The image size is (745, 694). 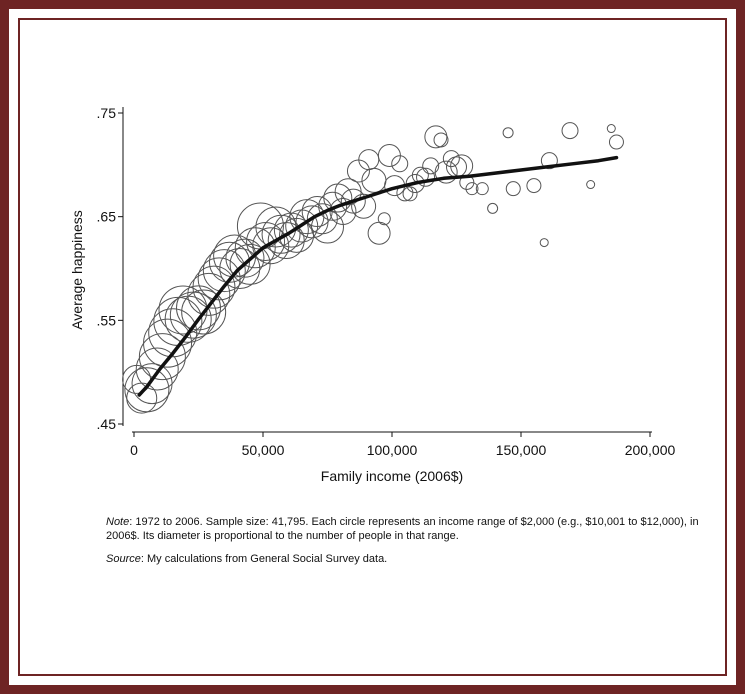 What do you see at coordinates (263, 450) in the screenshot?
I see `x-tick-label: 50,000` at bounding box center [263, 450].